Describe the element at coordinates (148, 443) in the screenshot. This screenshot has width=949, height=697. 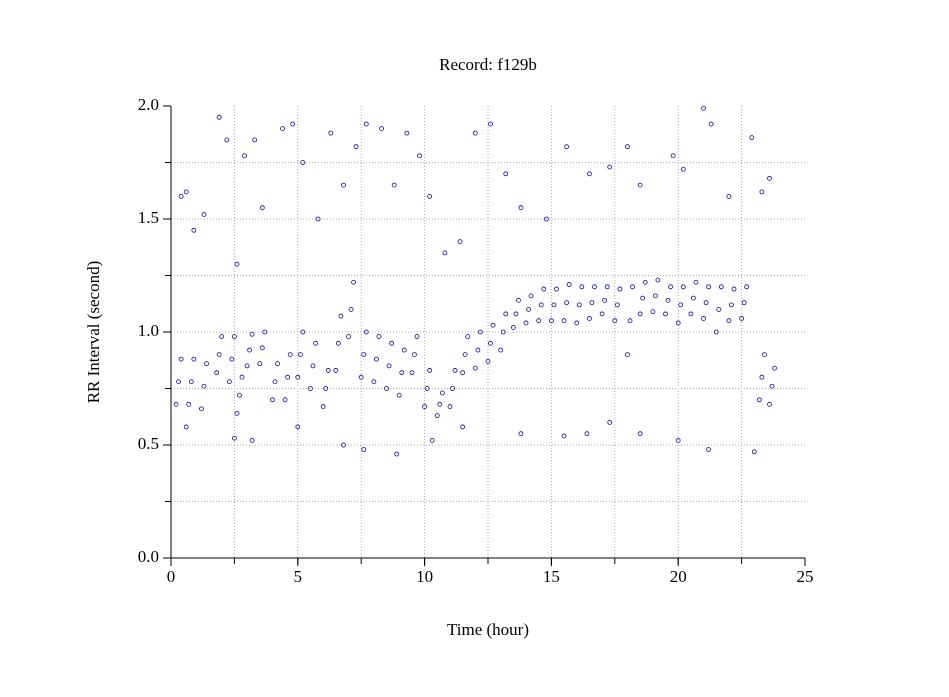
I see `y-tick-label: 0.5` at that location.